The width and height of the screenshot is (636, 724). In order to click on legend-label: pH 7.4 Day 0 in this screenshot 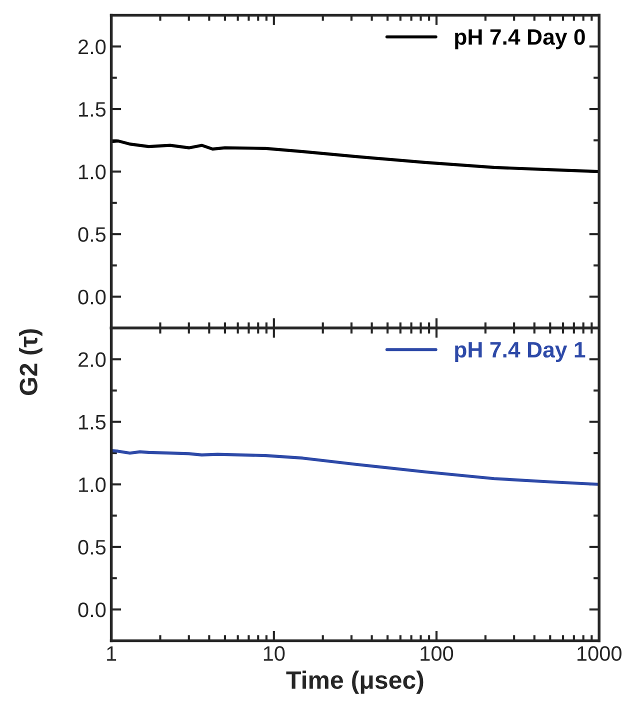, I will do `click(520, 39)`.